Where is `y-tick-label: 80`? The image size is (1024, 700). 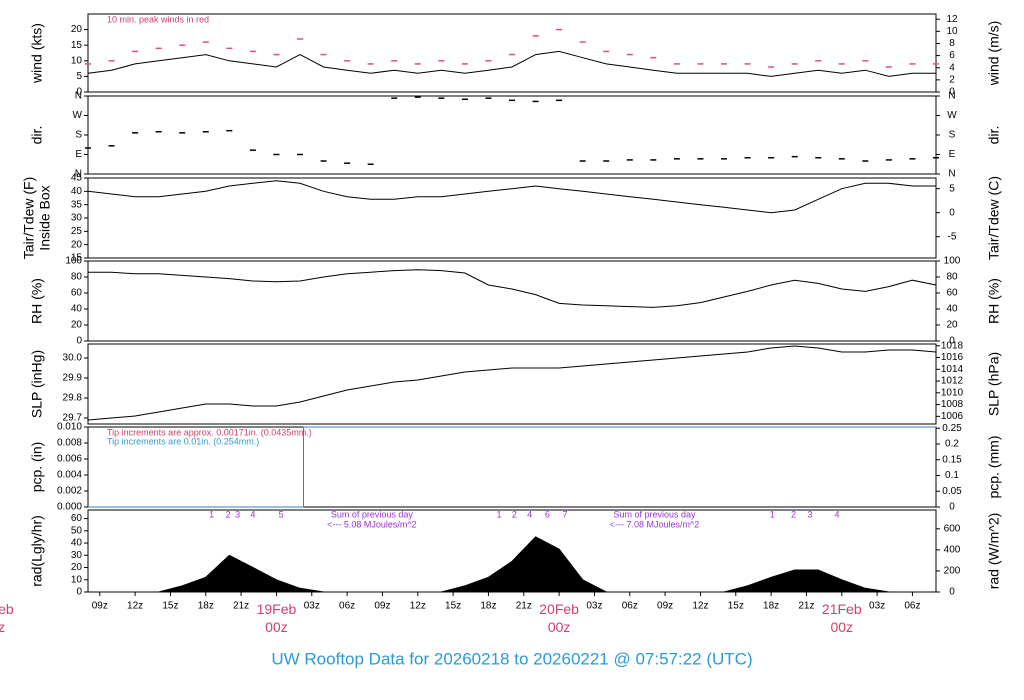 y-tick-label: 80 is located at coordinates (77, 277).